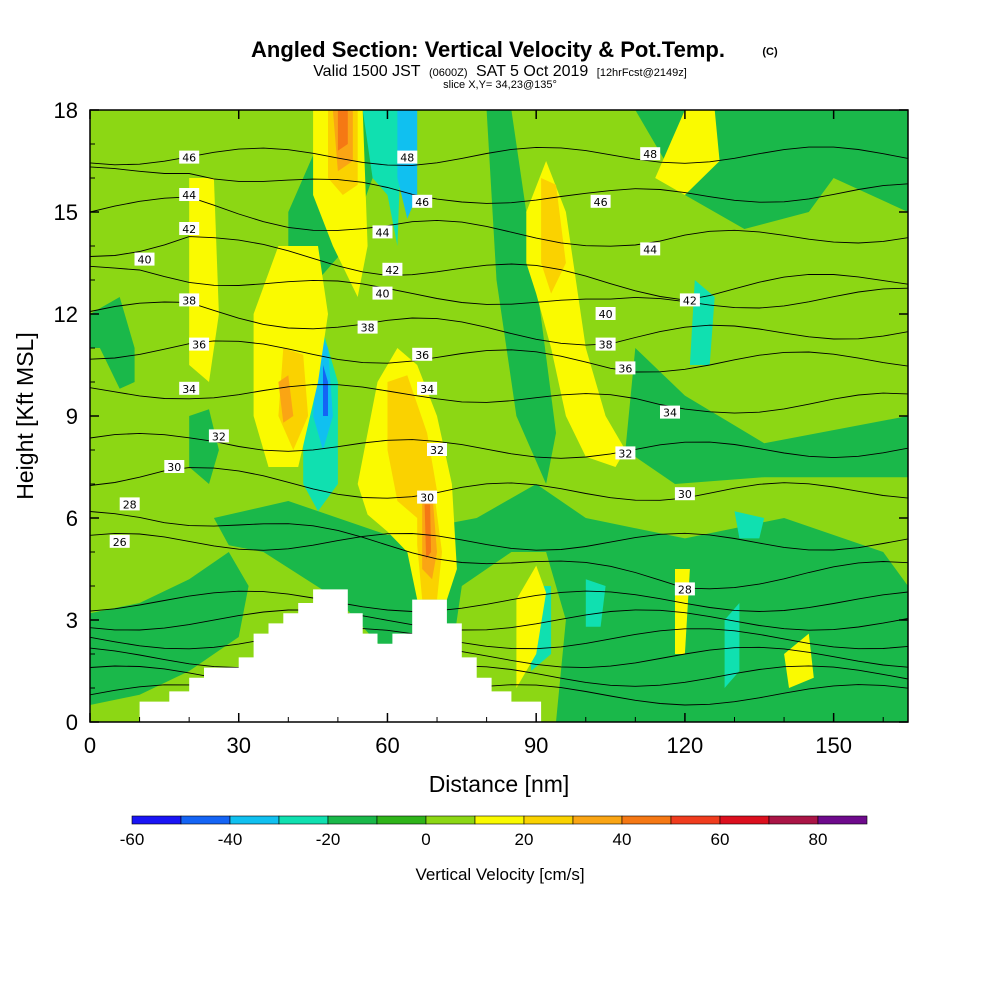 The height and width of the screenshot is (1000, 1000). Describe the element at coordinates (625, 453) in the screenshot. I see `contour-label-text: 32` at that location.